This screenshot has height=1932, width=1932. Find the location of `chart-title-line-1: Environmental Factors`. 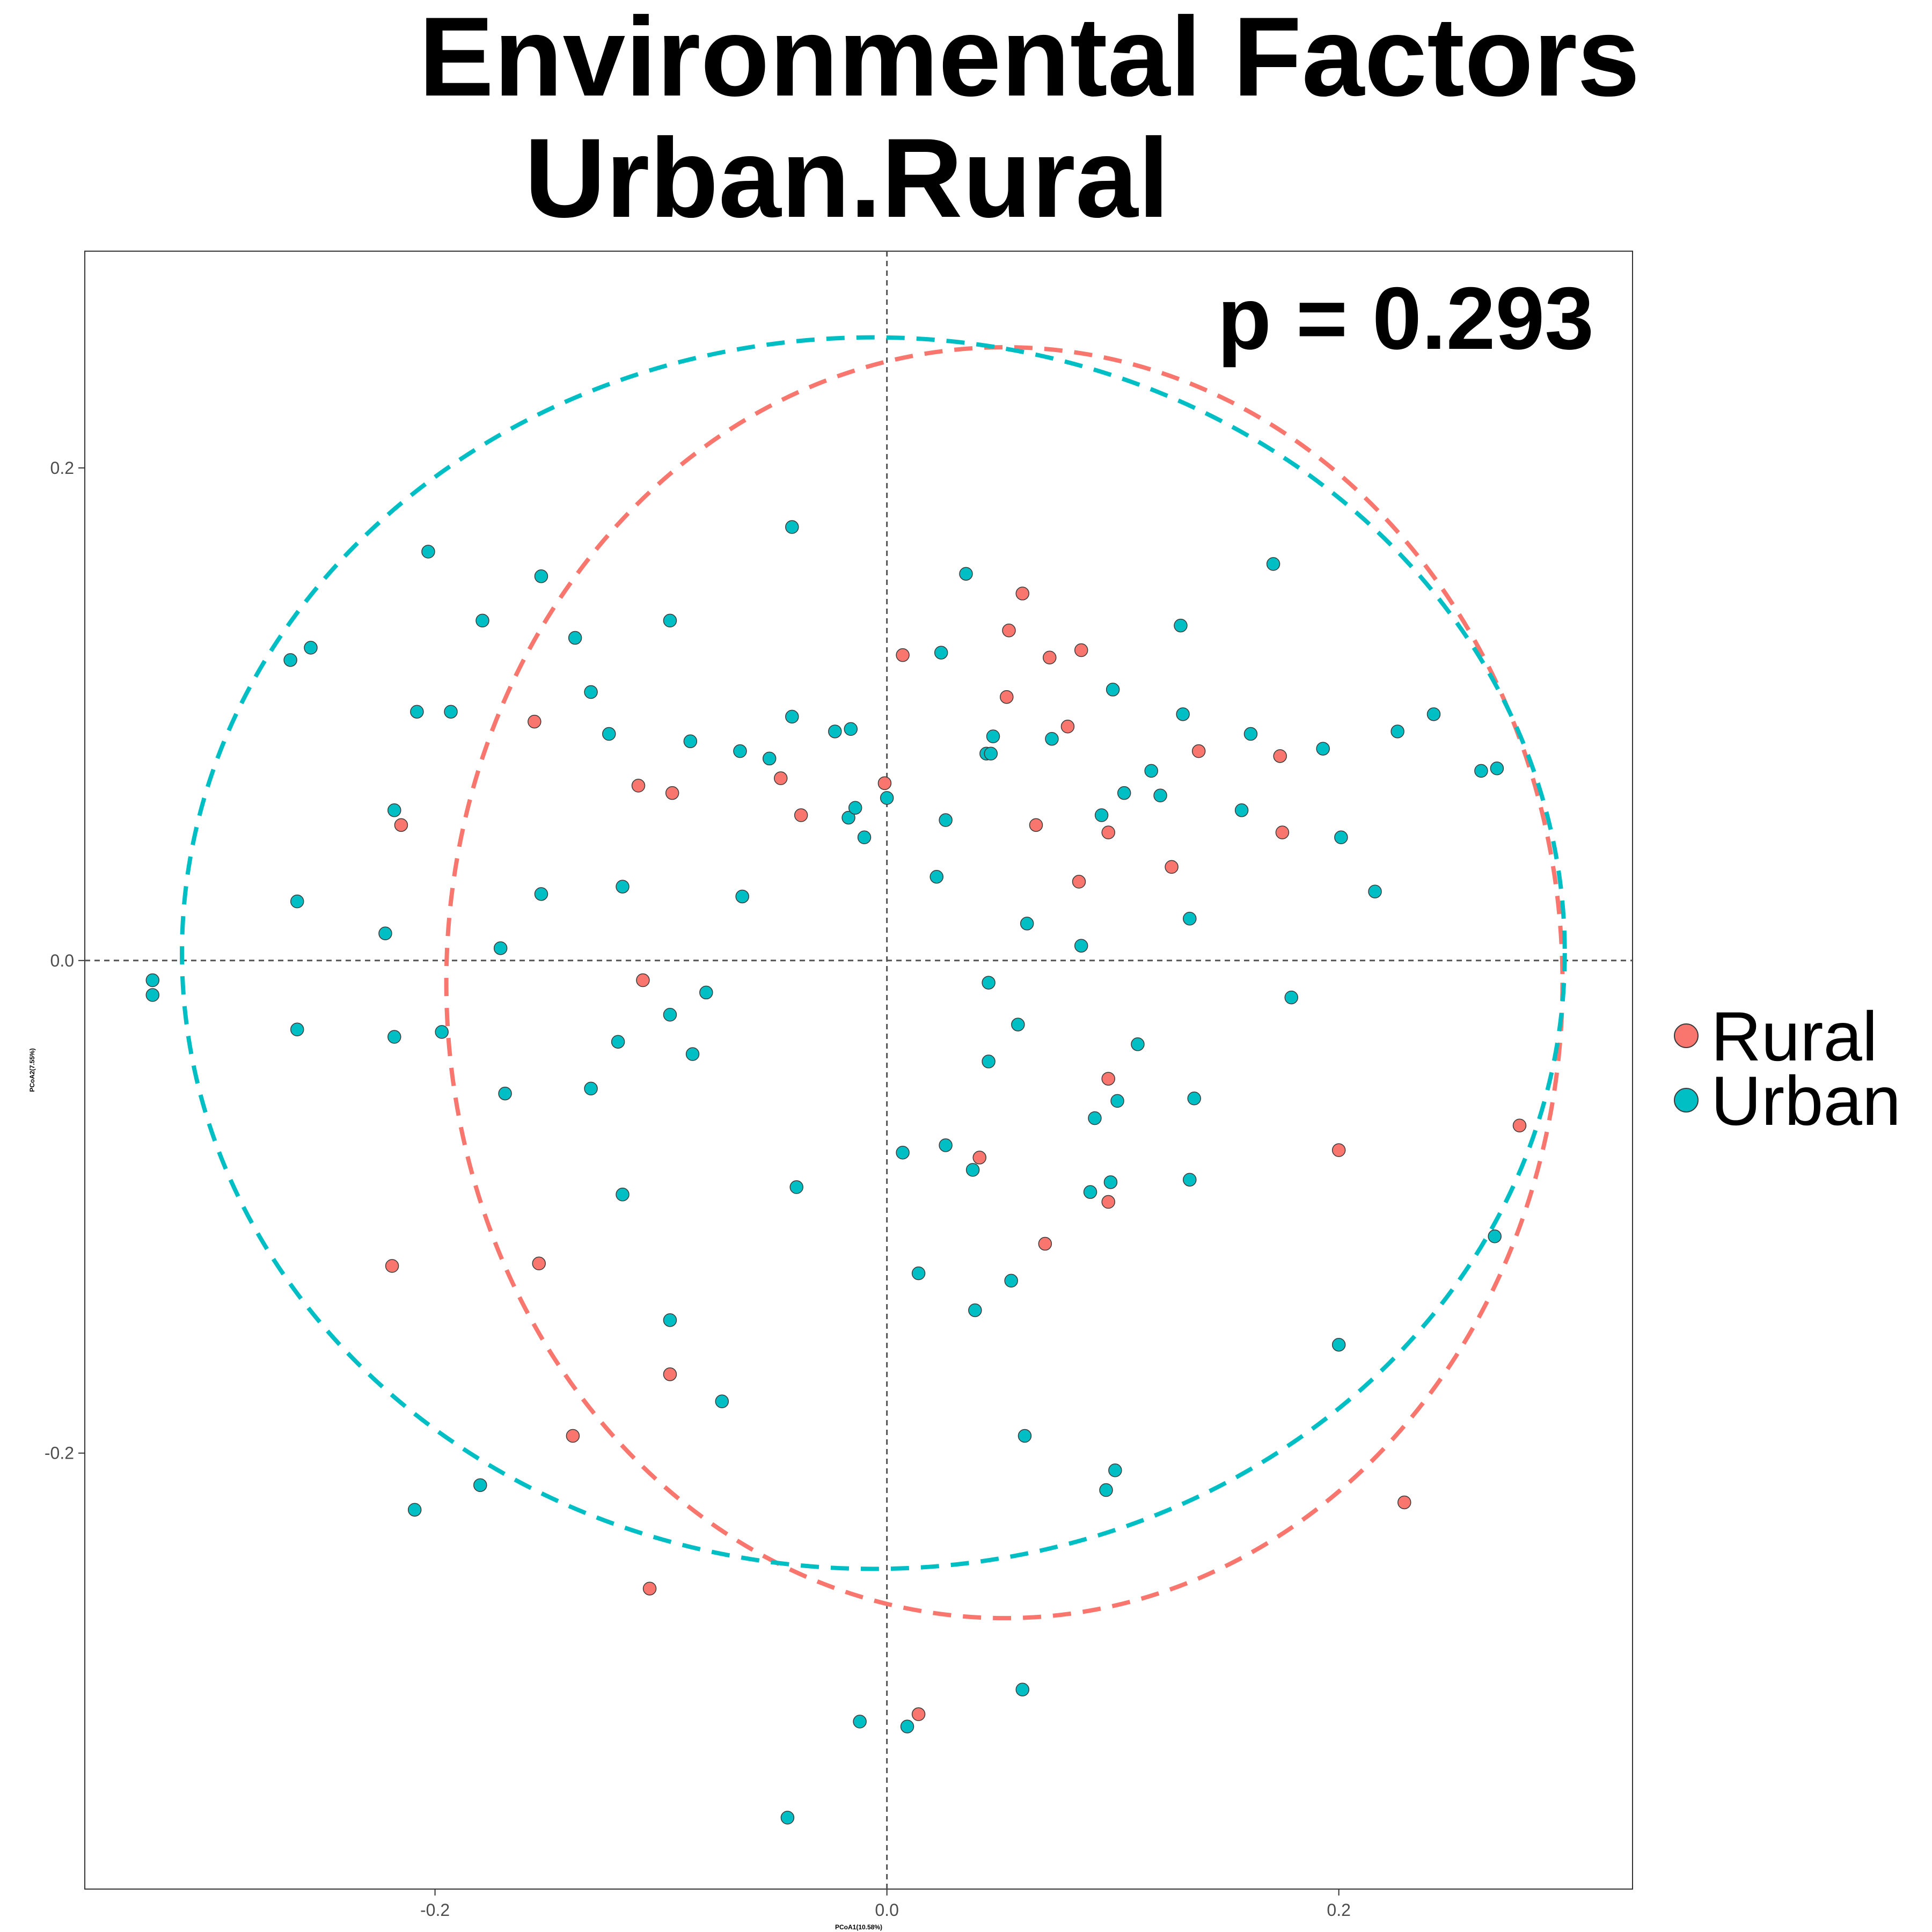

chart-title-line-1: Environmental Factors is located at coordinates (1029, 60).